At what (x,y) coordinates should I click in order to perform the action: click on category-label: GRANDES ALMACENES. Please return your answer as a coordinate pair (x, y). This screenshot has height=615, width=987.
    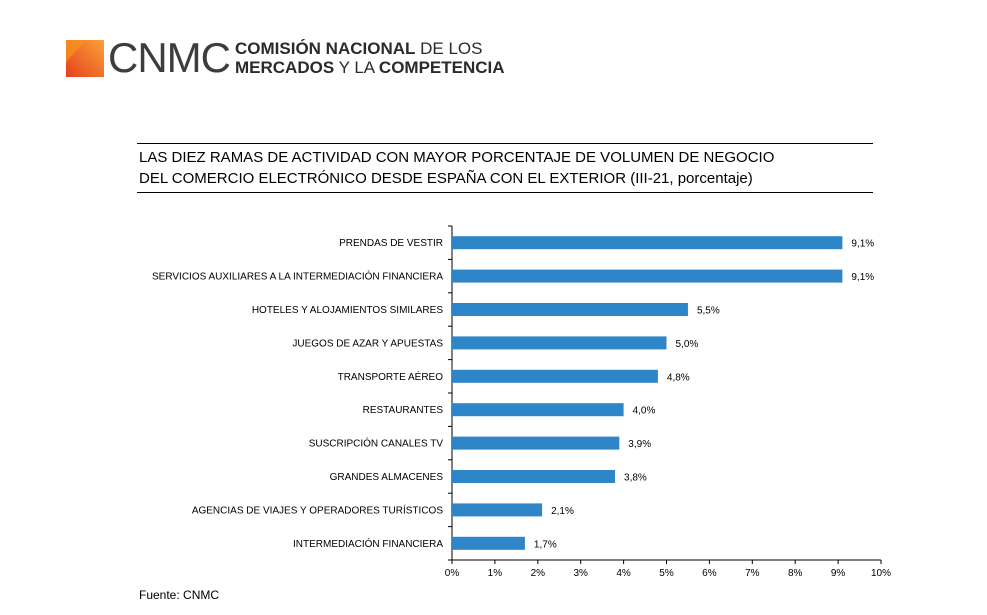
    Looking at the image, I should click on (387, 477).